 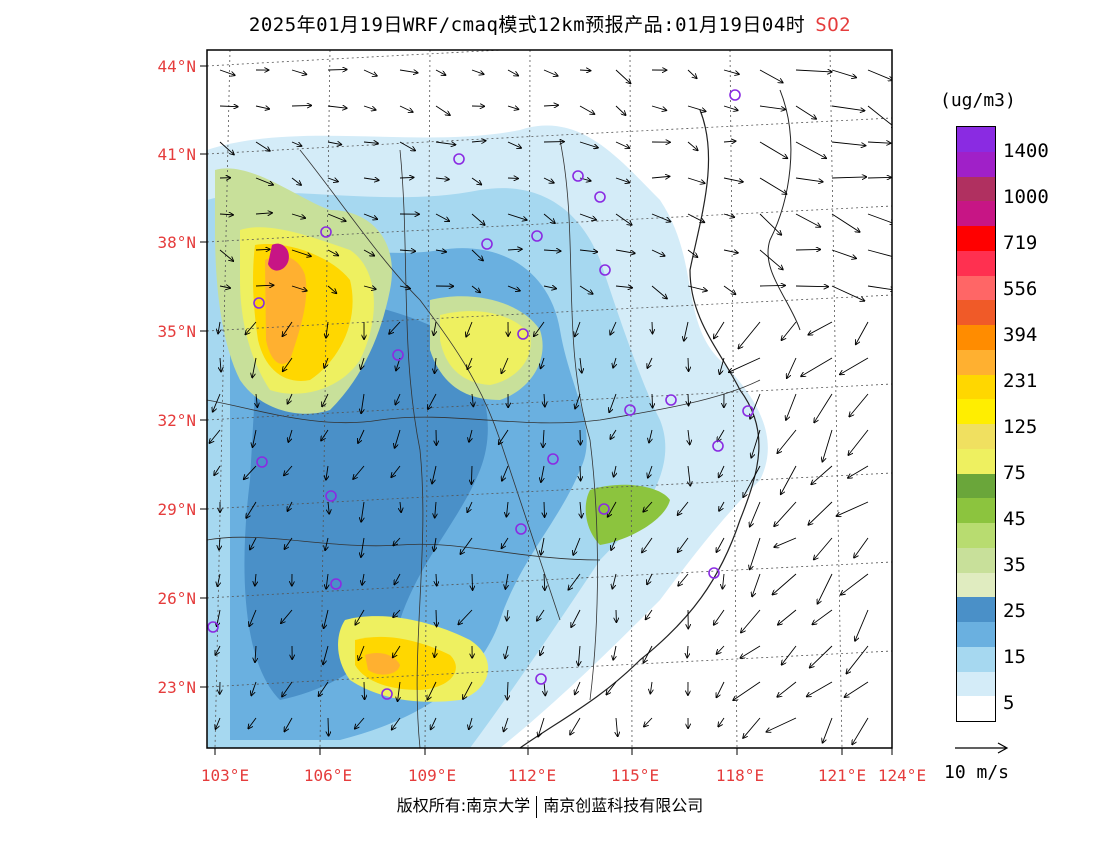 I want to click on lat-label-23: 23°N, so click(x=176, y=687).